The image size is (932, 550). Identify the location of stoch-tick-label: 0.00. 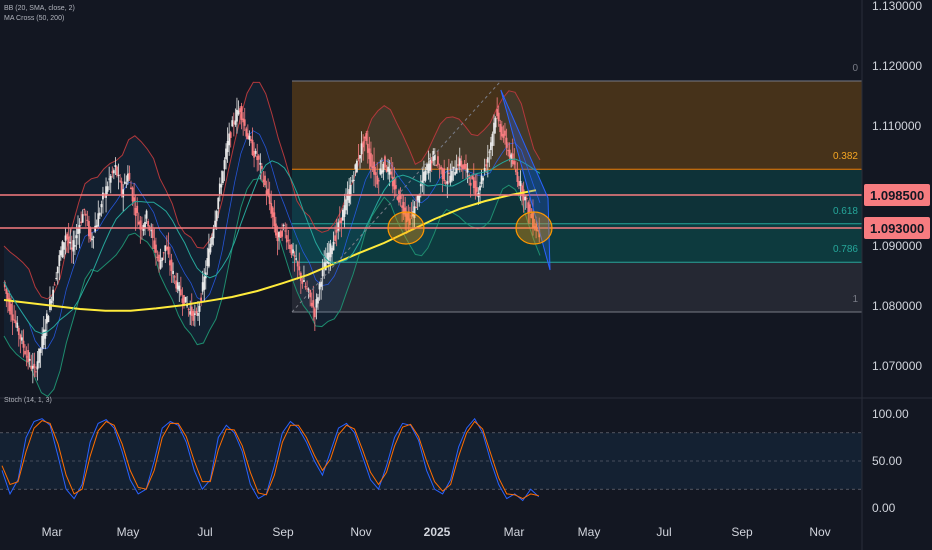
(884, 508).